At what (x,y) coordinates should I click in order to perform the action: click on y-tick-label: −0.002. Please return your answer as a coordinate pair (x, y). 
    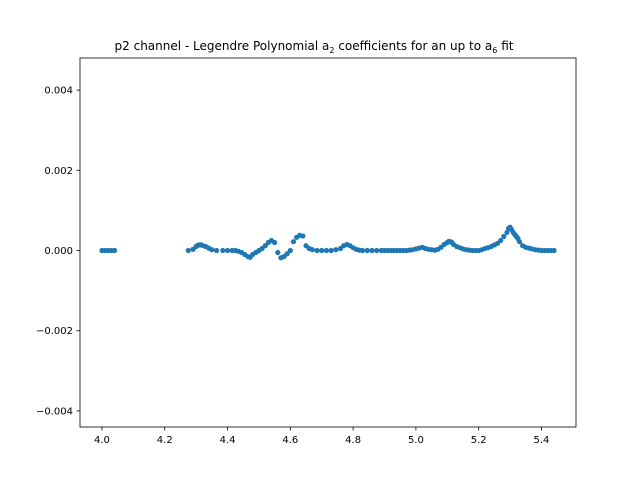
    Looking at the image, I should click on (54, 331).